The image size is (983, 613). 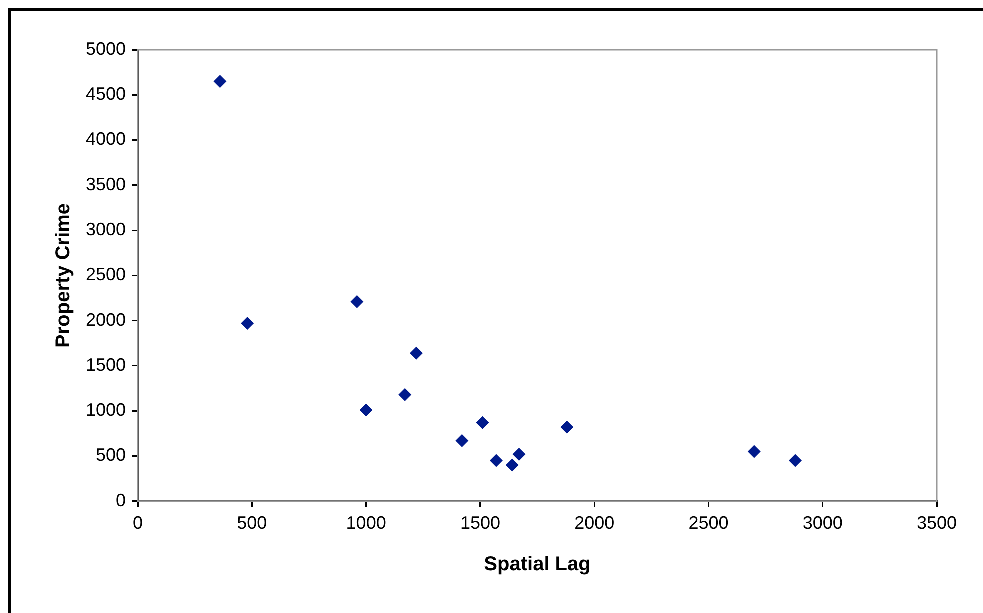 What do you see at coordinates (937, 523) in the screenshot?
I see `x-tick-label: 3500` at bounding box center [937, 523].